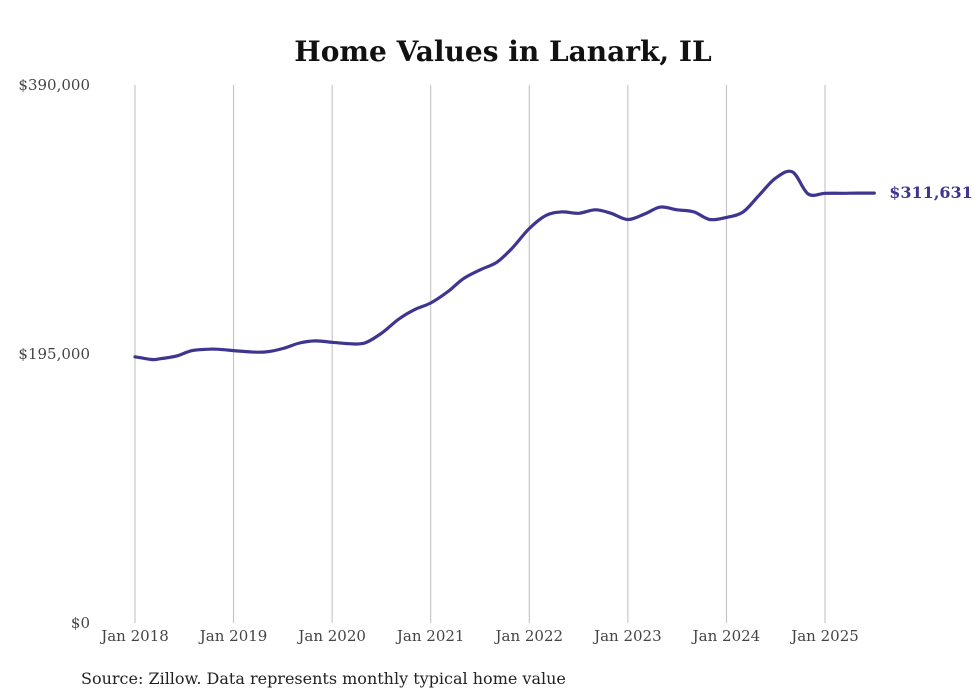 The height and width of the screenshot is (699, 980). What do you see at coordinates (503, 51) in the screenshot?
I see `chart-title: Home Values in Lanark, IL` at bounding box center [503, 51].